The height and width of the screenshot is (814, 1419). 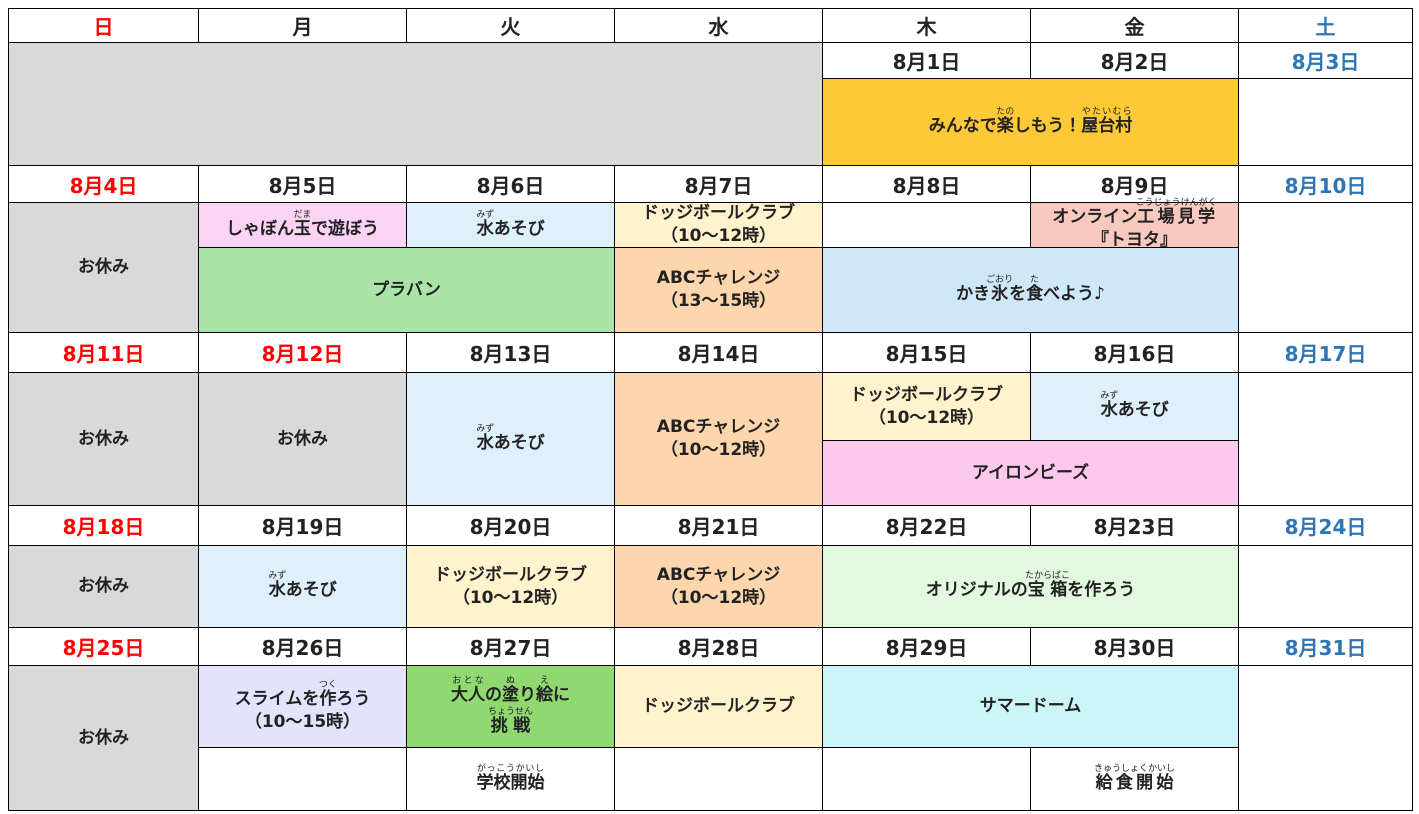 What do you see at coordinates (718, 25) in the screenshot?
I see `day-header: 水` at bounding box center [718, 25].